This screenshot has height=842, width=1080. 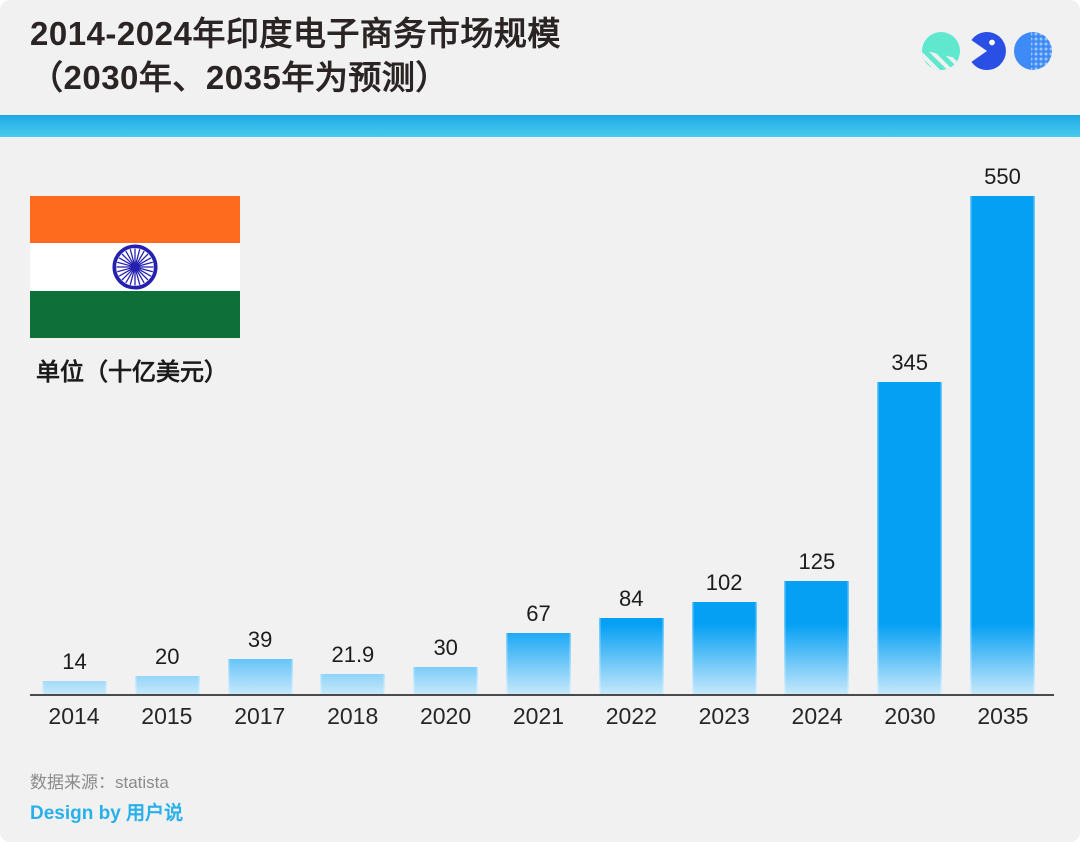 What do you see at coordinates (260, 639) in the screenshot?
I see `bar-value-label: 39` at bounding box center [260, 639].